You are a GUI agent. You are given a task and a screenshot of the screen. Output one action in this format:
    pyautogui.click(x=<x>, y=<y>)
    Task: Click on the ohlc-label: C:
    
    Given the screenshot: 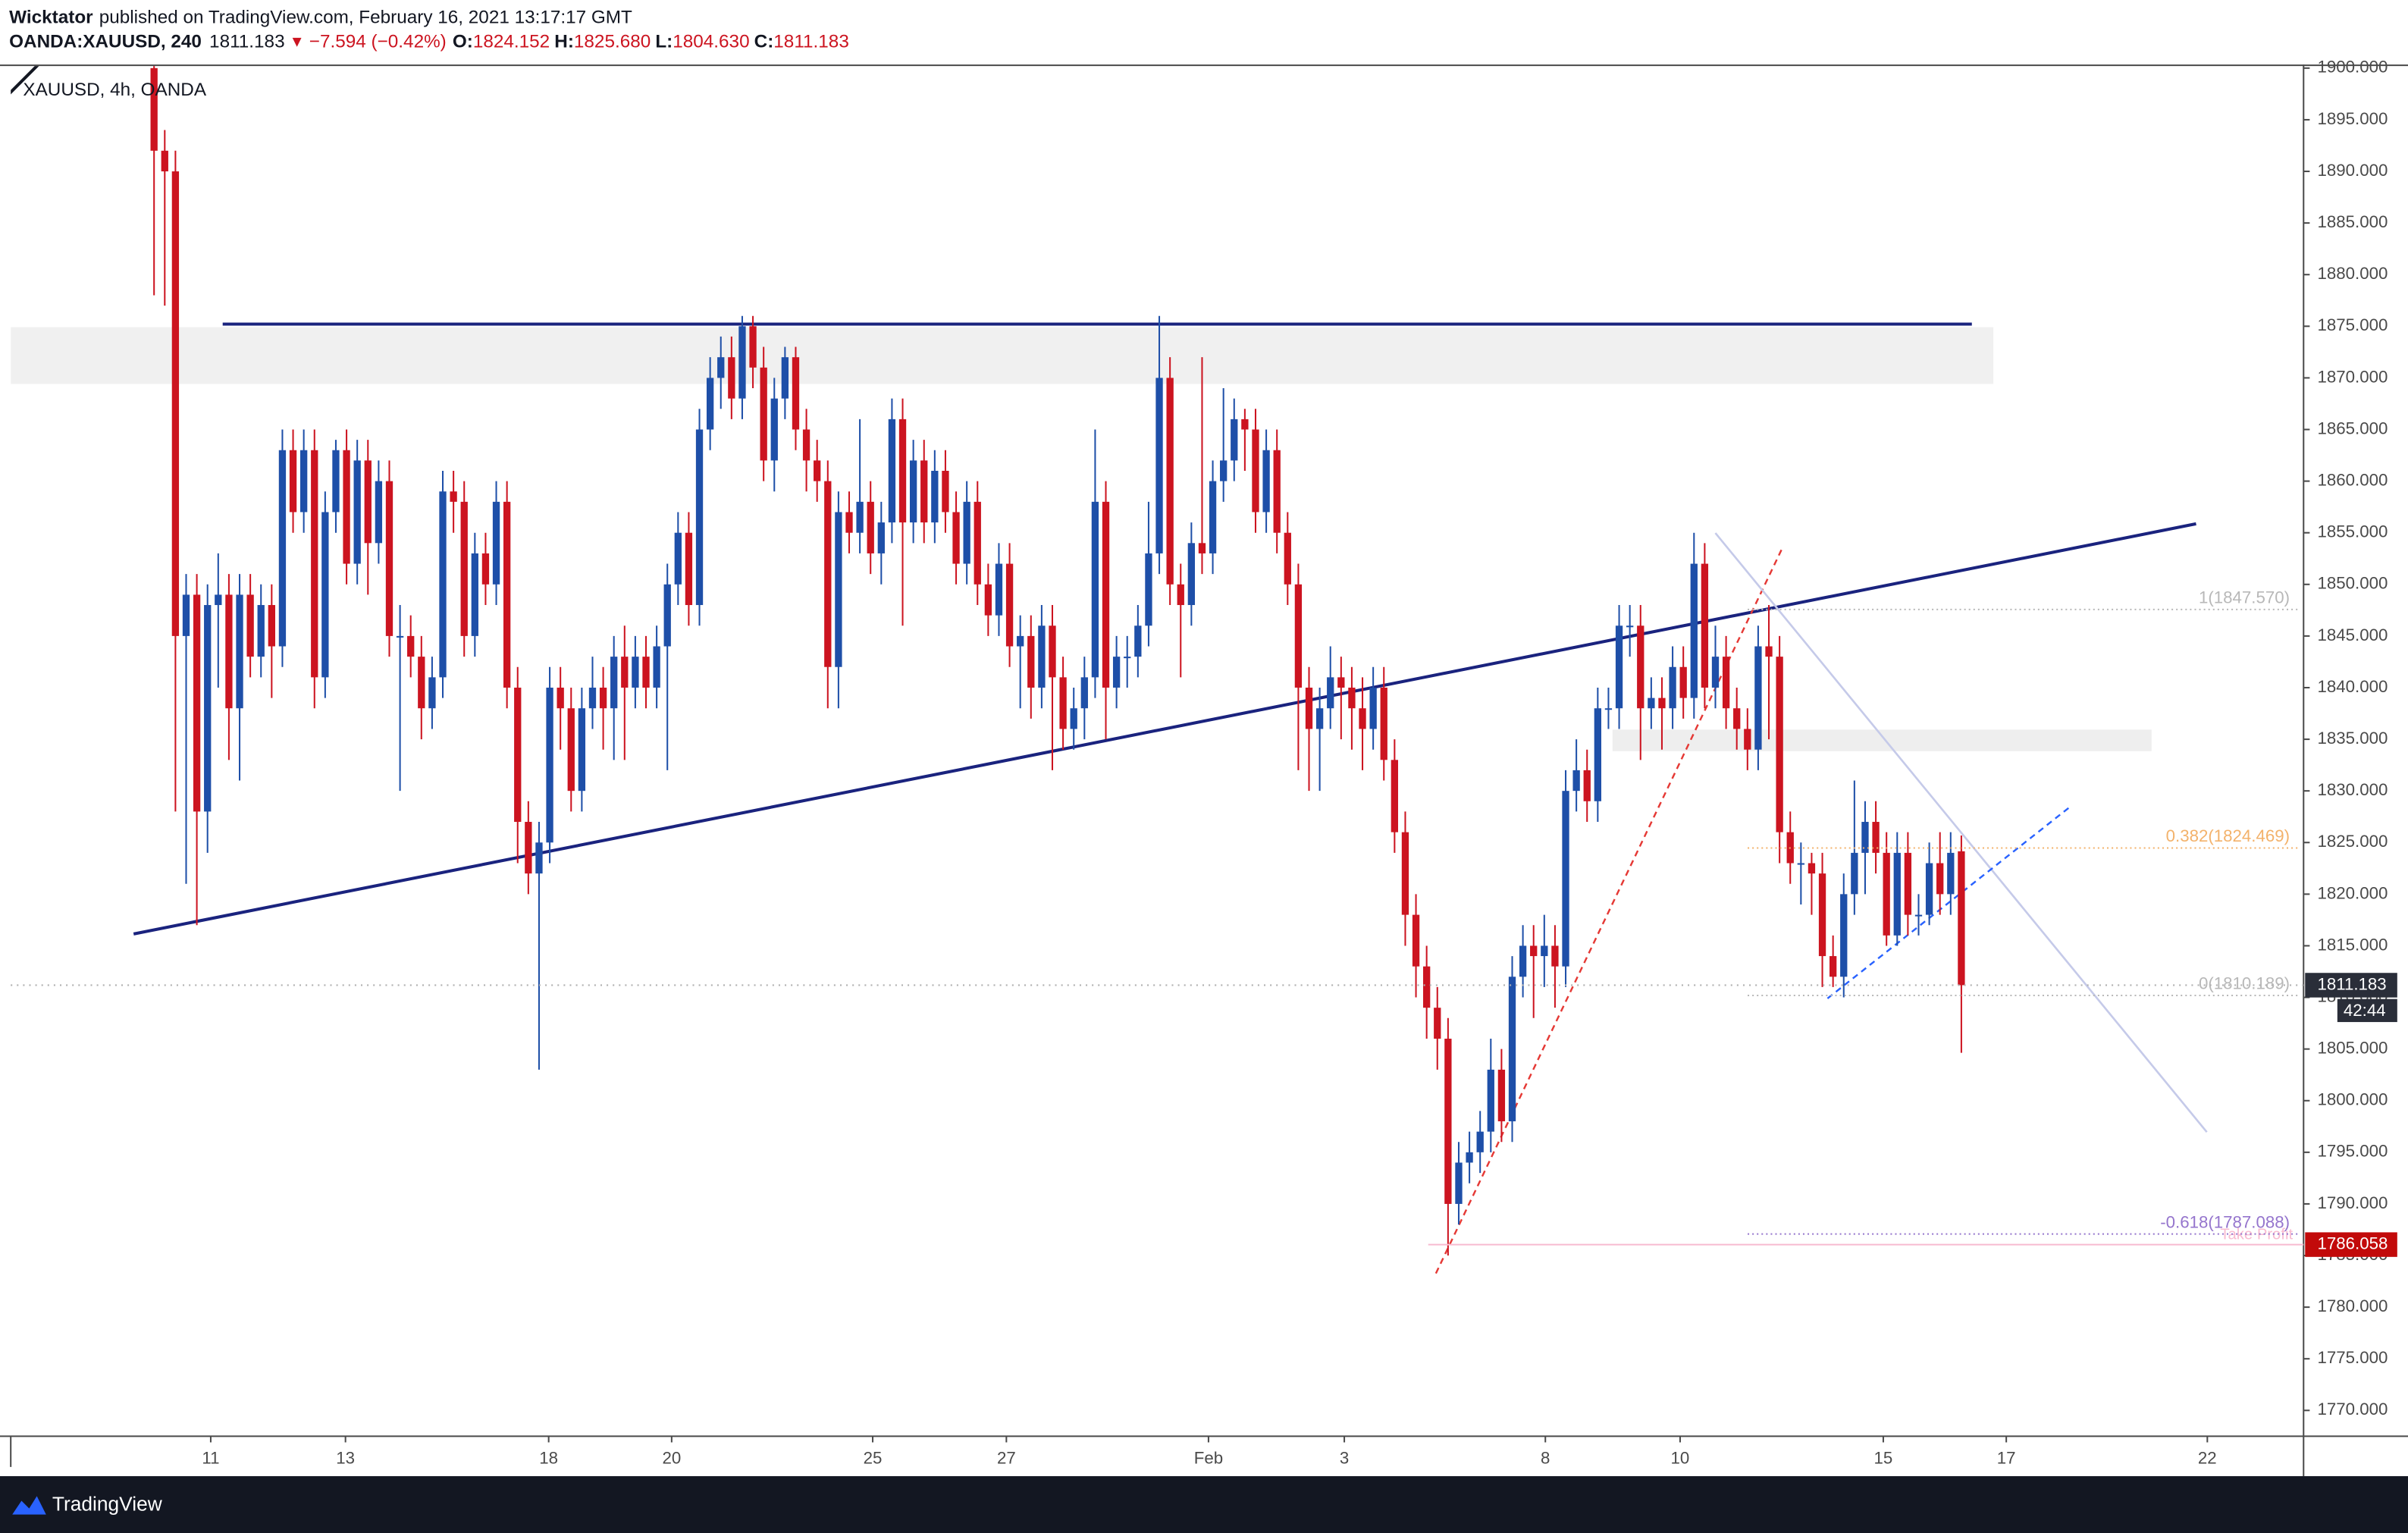 What is the action you would take?
    pyautogui.click(x=764, y=42)
    